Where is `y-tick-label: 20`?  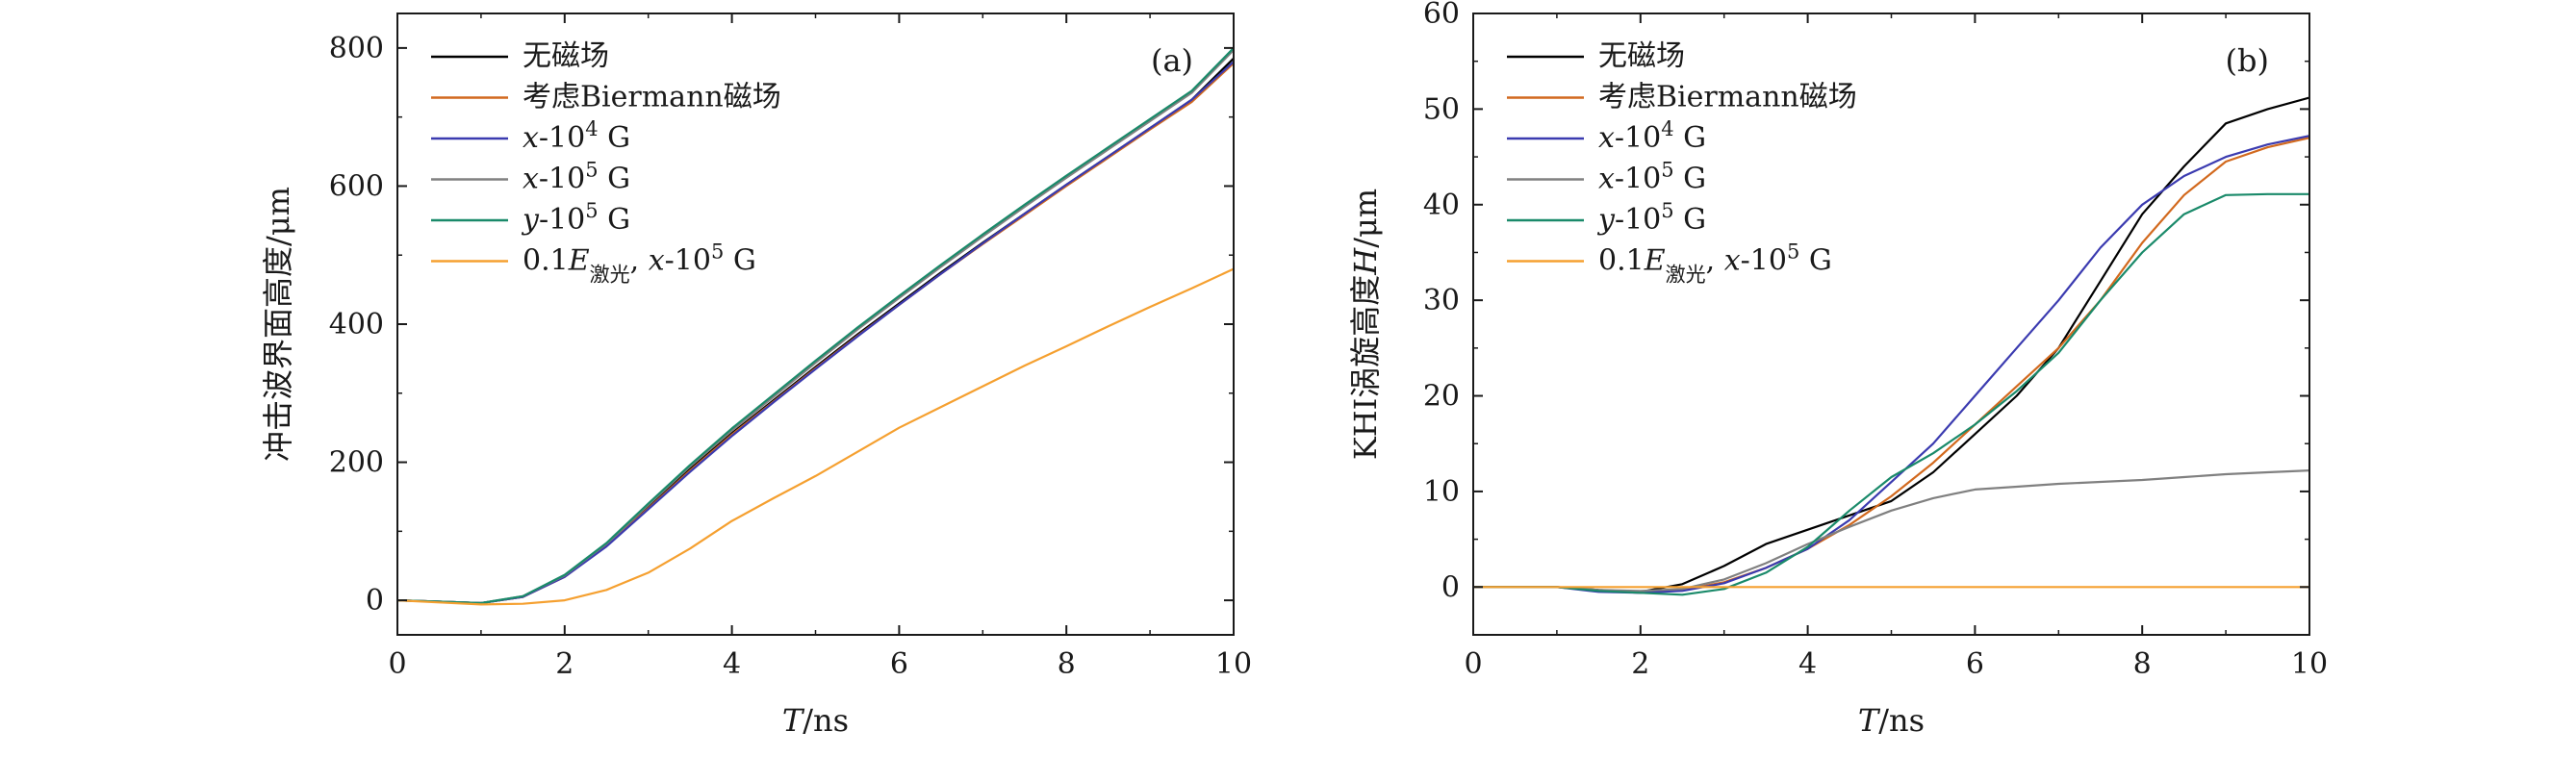 y-tick-label: 20 is located at coordinates (1441, 397).